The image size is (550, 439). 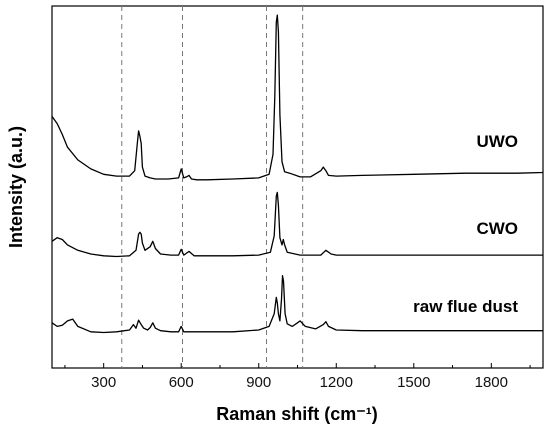 I want to click on series-line-raw-flue-dust, so click(x=297, y=304).